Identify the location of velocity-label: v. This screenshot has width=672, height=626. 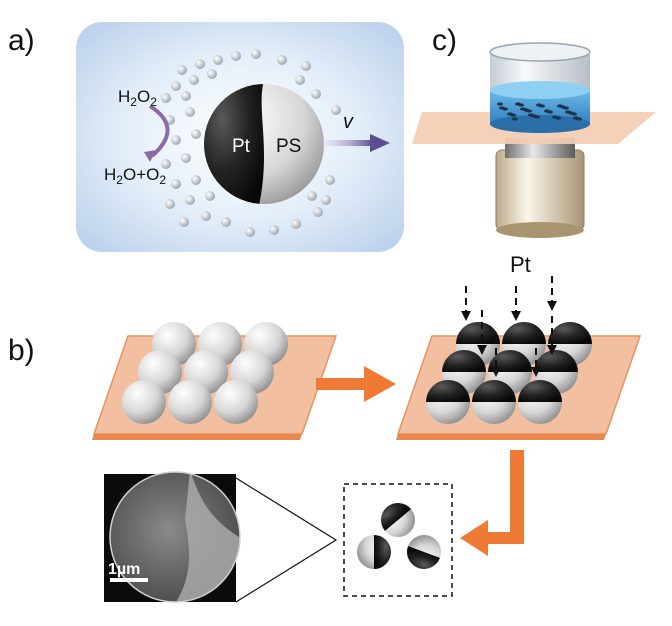
(348, 122).